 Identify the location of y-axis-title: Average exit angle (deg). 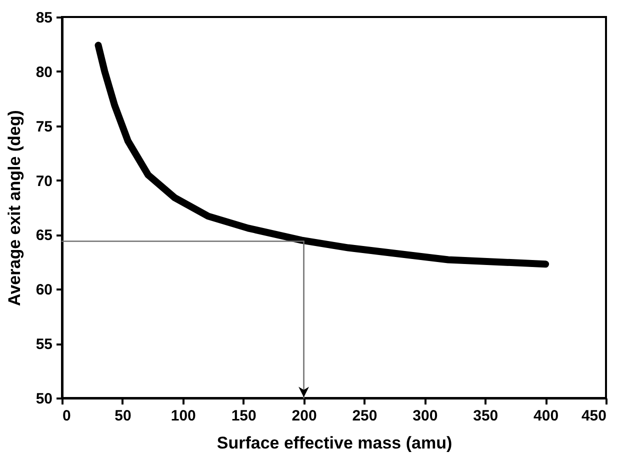
(14, 208).